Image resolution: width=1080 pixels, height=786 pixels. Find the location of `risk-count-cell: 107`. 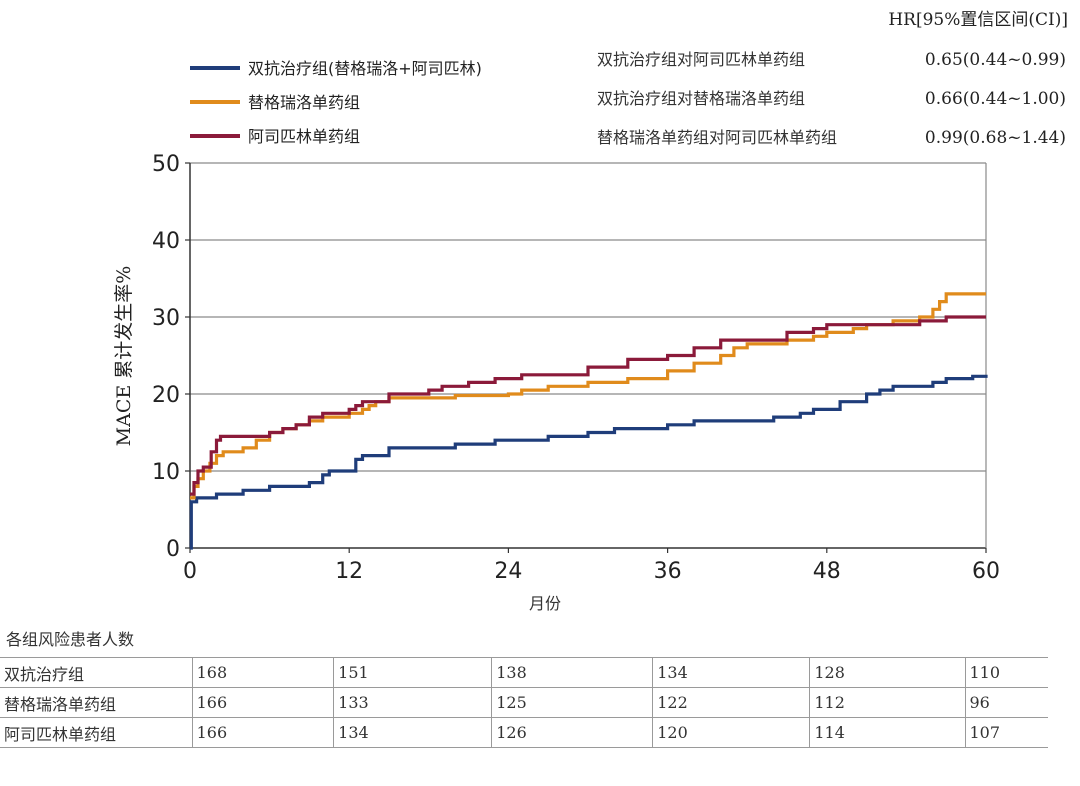

risk-count-cell: 107 is located at coordinates (1006, 732).